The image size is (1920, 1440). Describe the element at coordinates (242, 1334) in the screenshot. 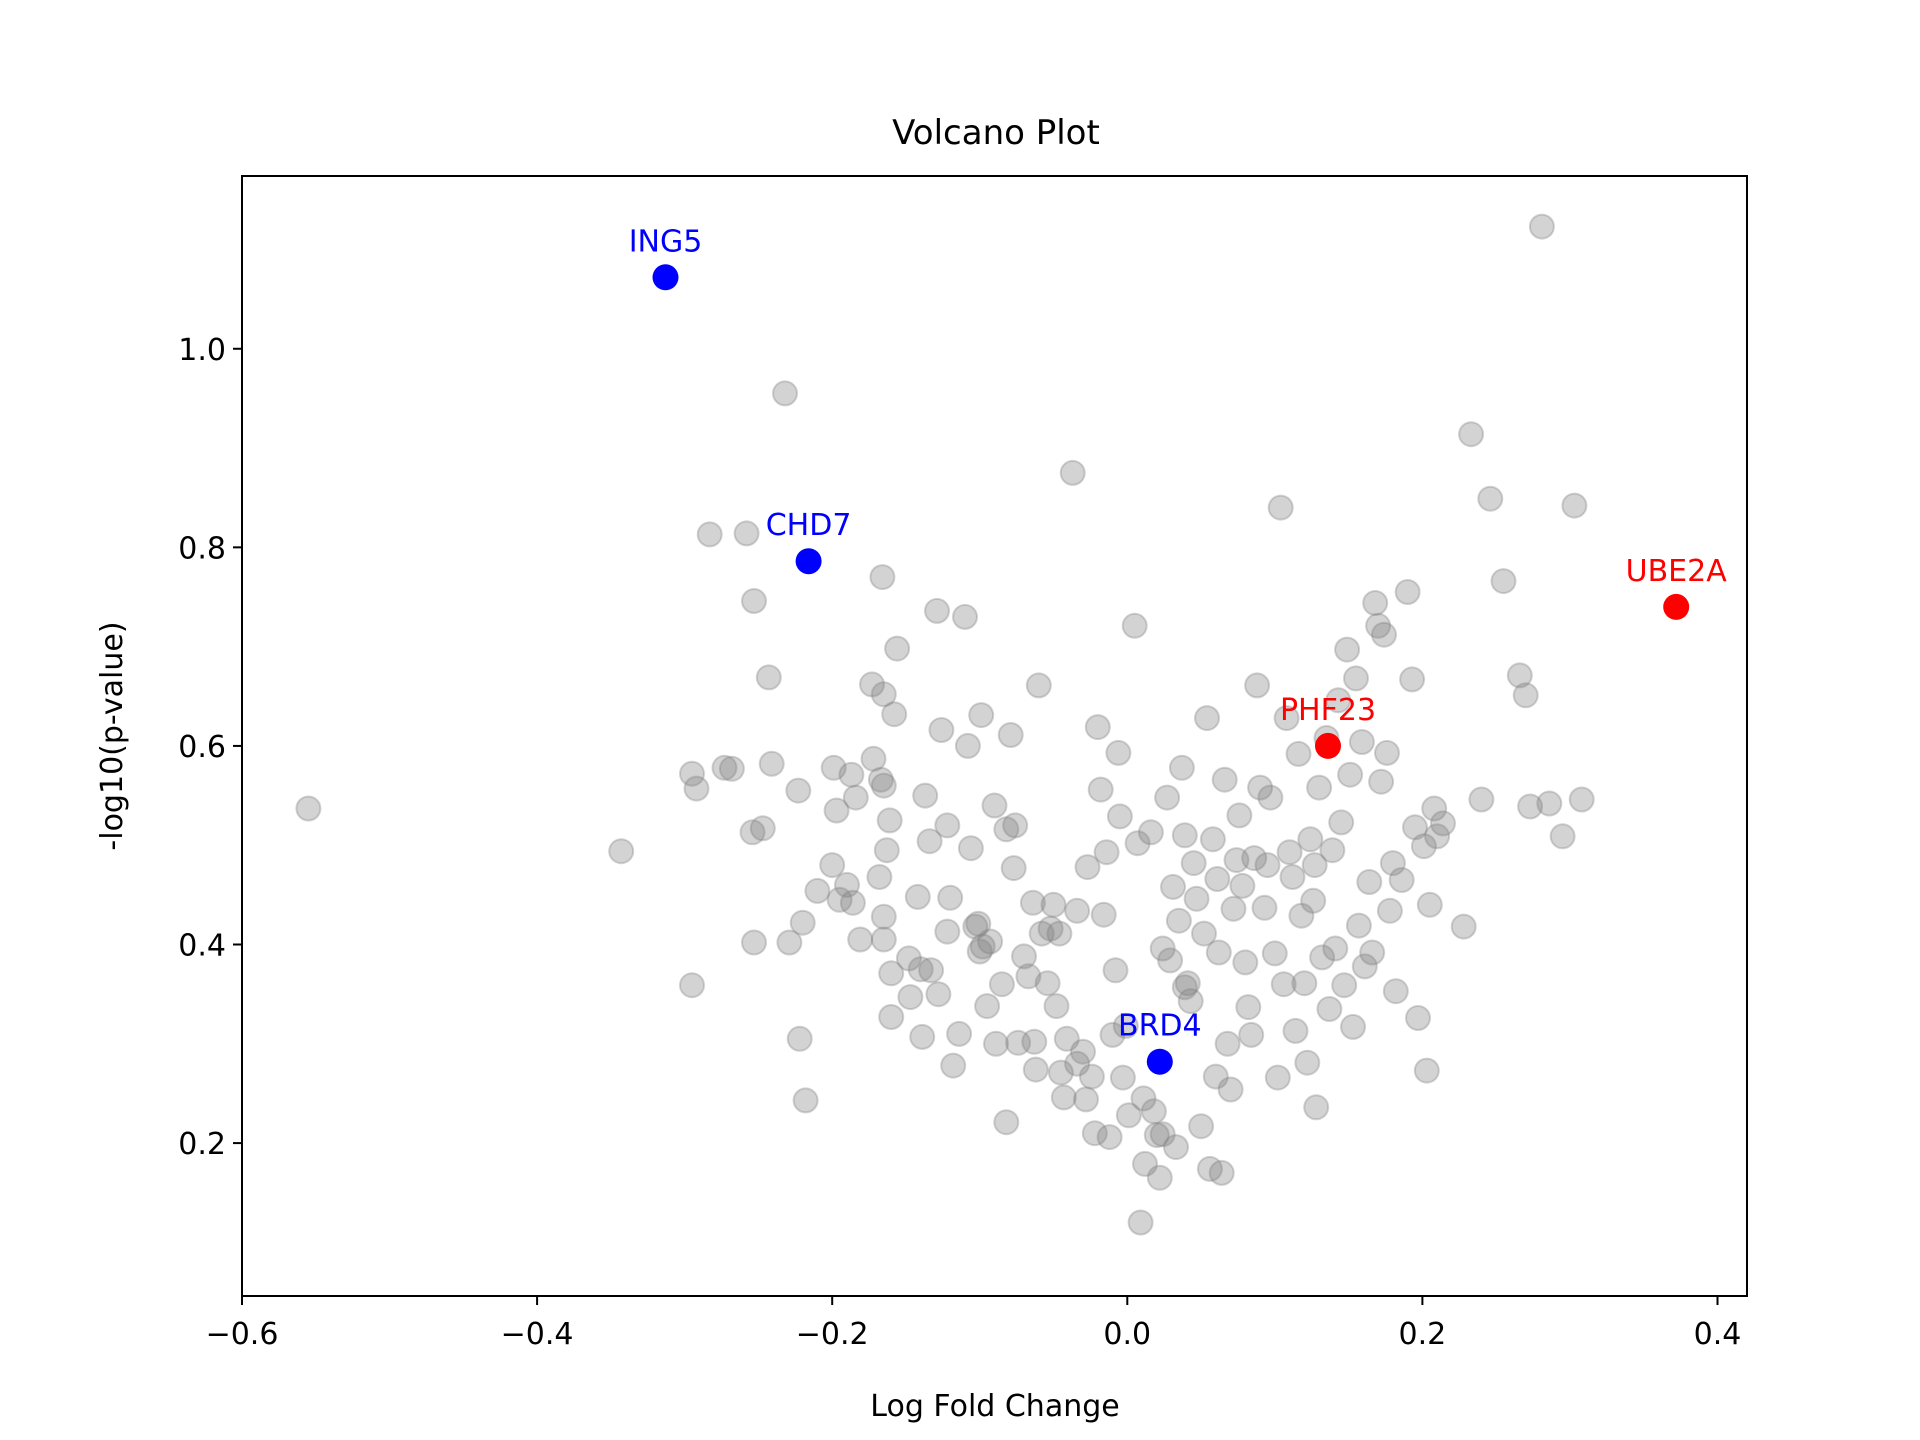

I see `x-tick-label: −0.6` at that location.